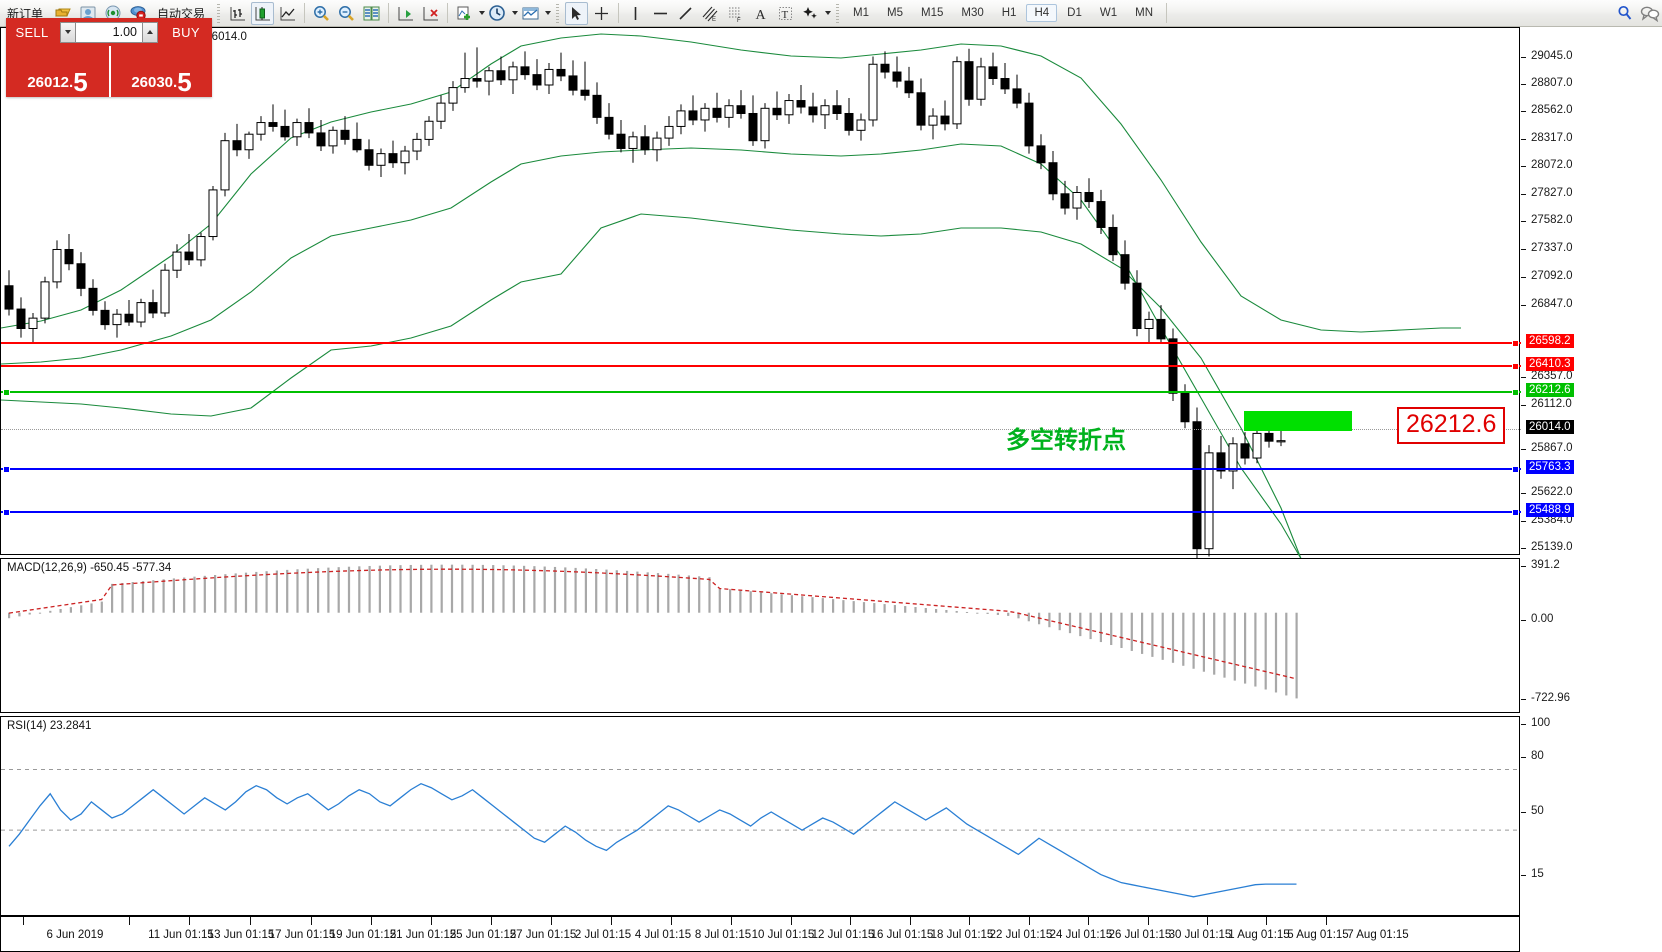 This screenshot has height=952, width=1662. I want to click on chat-icon, so click(1649, 13).